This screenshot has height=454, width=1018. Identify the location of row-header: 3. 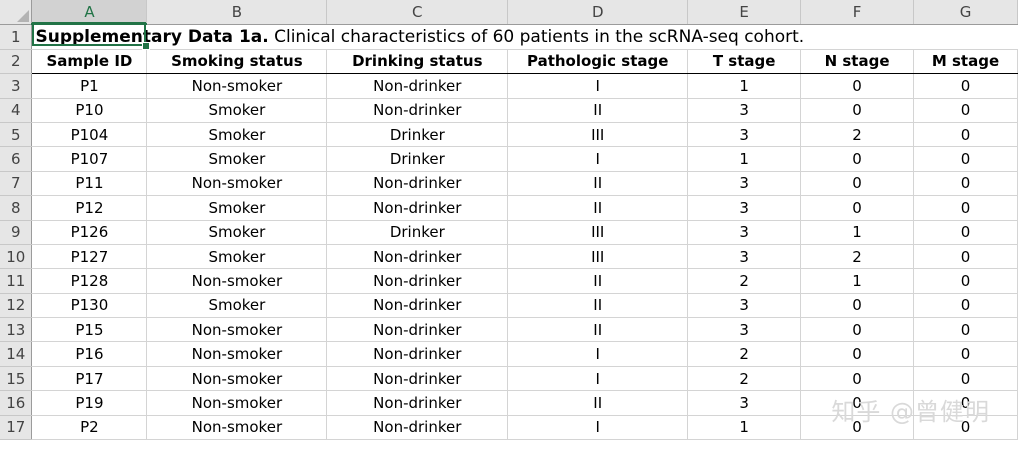
(16, 86).